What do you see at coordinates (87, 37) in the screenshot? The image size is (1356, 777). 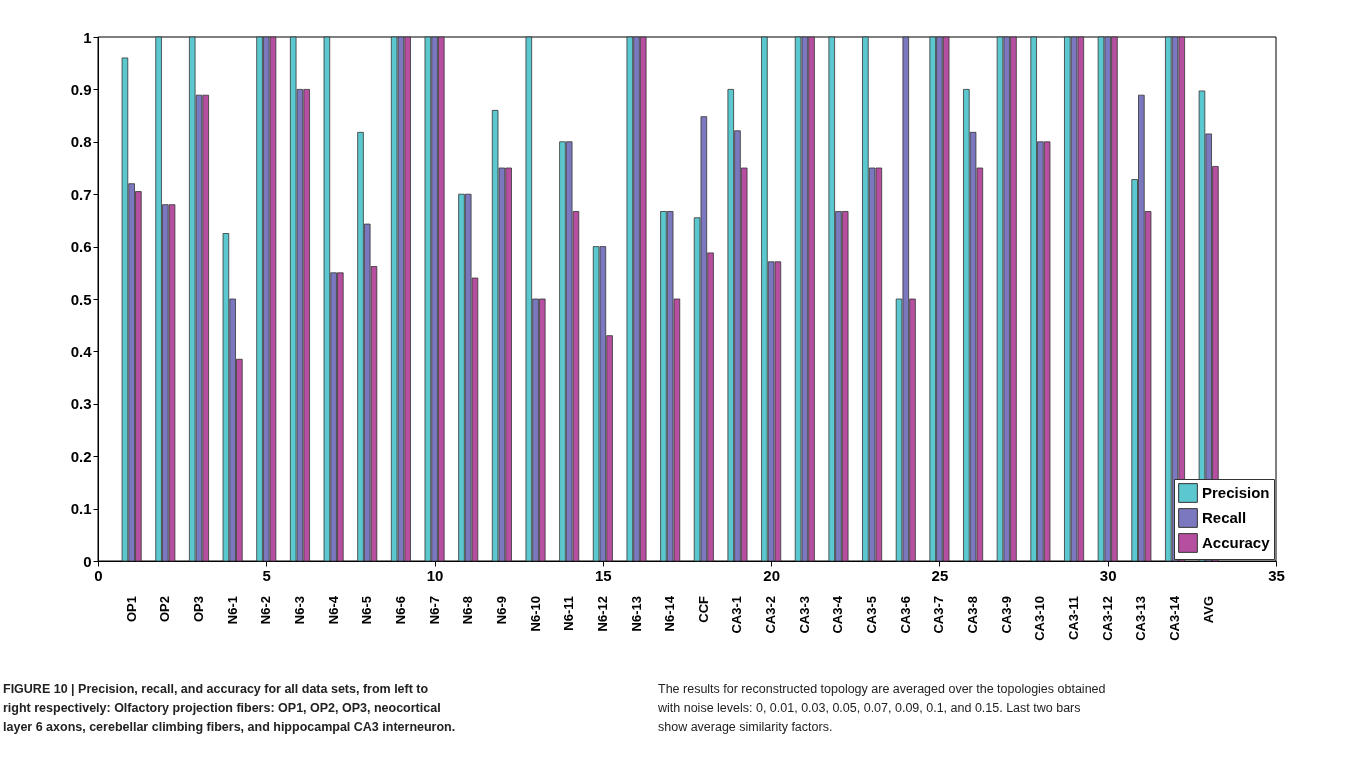 I see `y-tick-label: 1` at bounding box center [87, 37].